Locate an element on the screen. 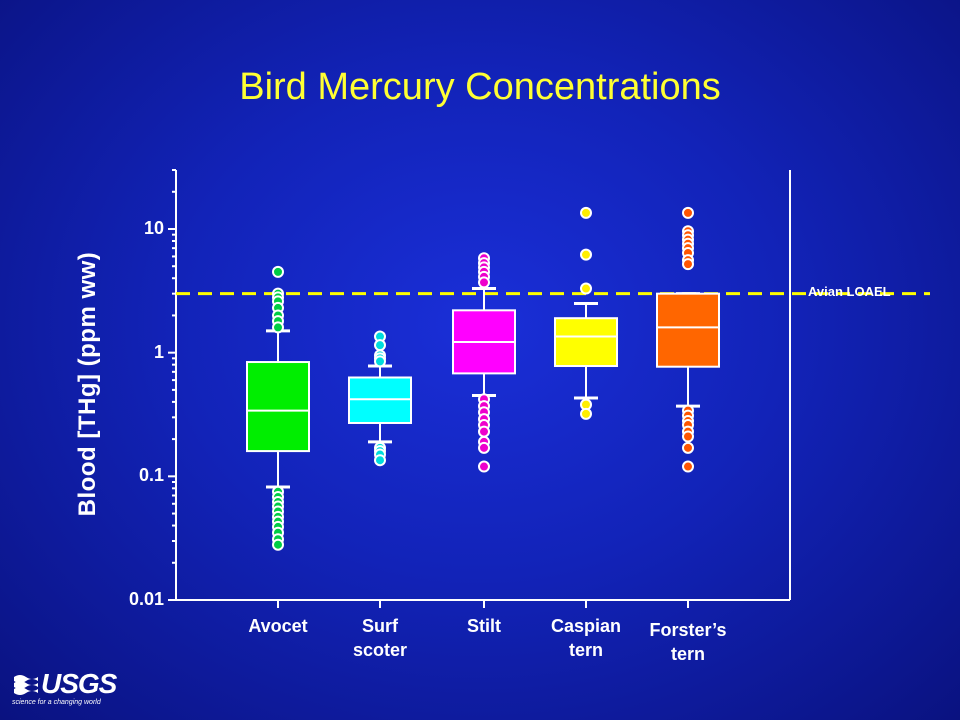 Image resolution: width=960 pixels, height=720 pixels. usgs-logo: USGS science for a changing world is located at coordinates (64, 687).